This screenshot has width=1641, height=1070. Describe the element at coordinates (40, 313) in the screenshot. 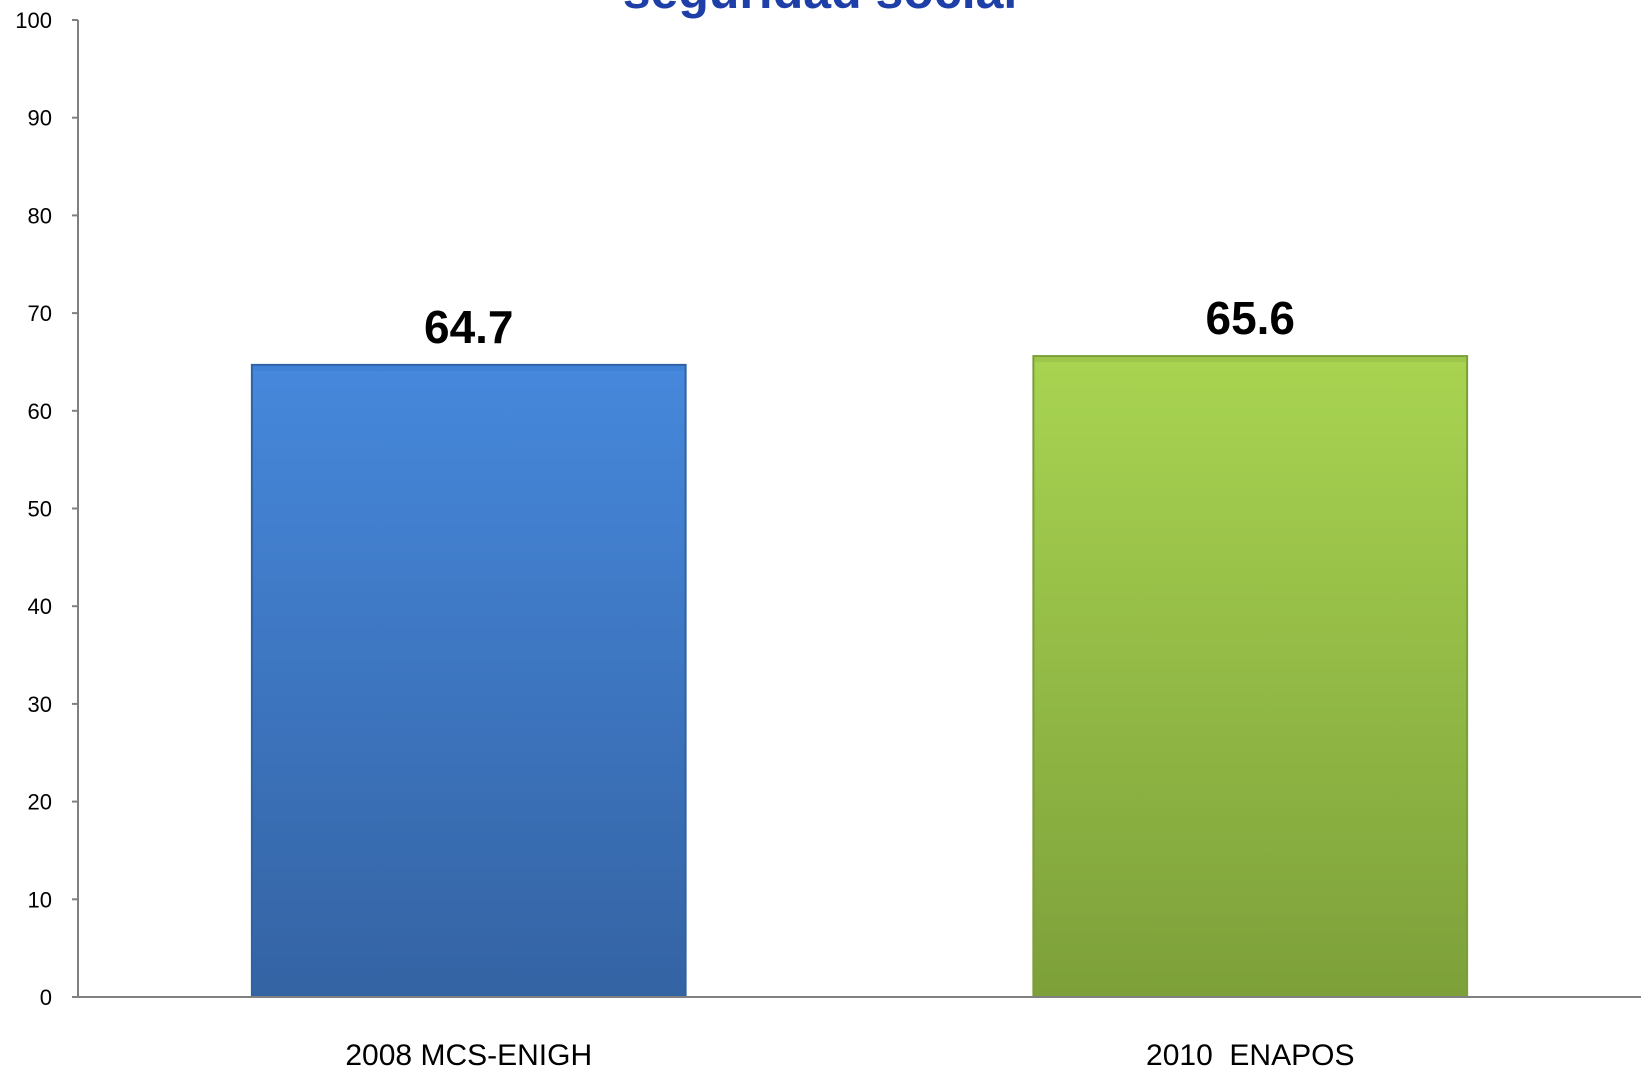

I see `y-tick-label: 70` at that location.